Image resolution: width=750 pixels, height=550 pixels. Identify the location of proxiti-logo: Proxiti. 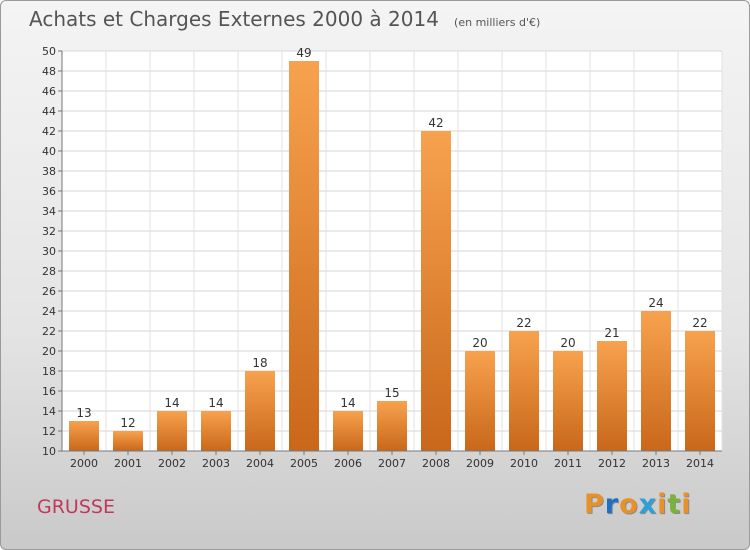
(638, 504).